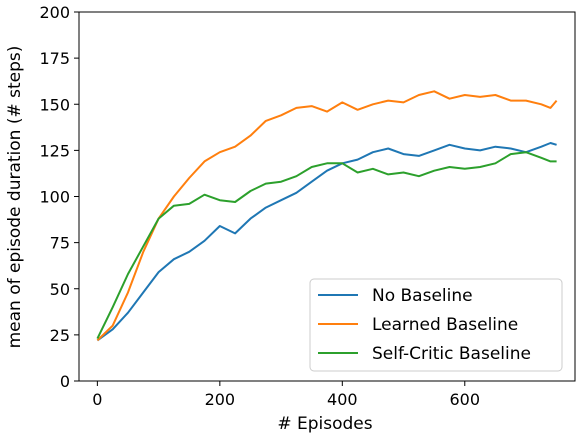 This screenshot has width=579, height=439. What do you see at coordinates (286, 395) in the screenshot?
I see `x-axis-ticks: 0 200 400 600` at bounding box center [286, 395].